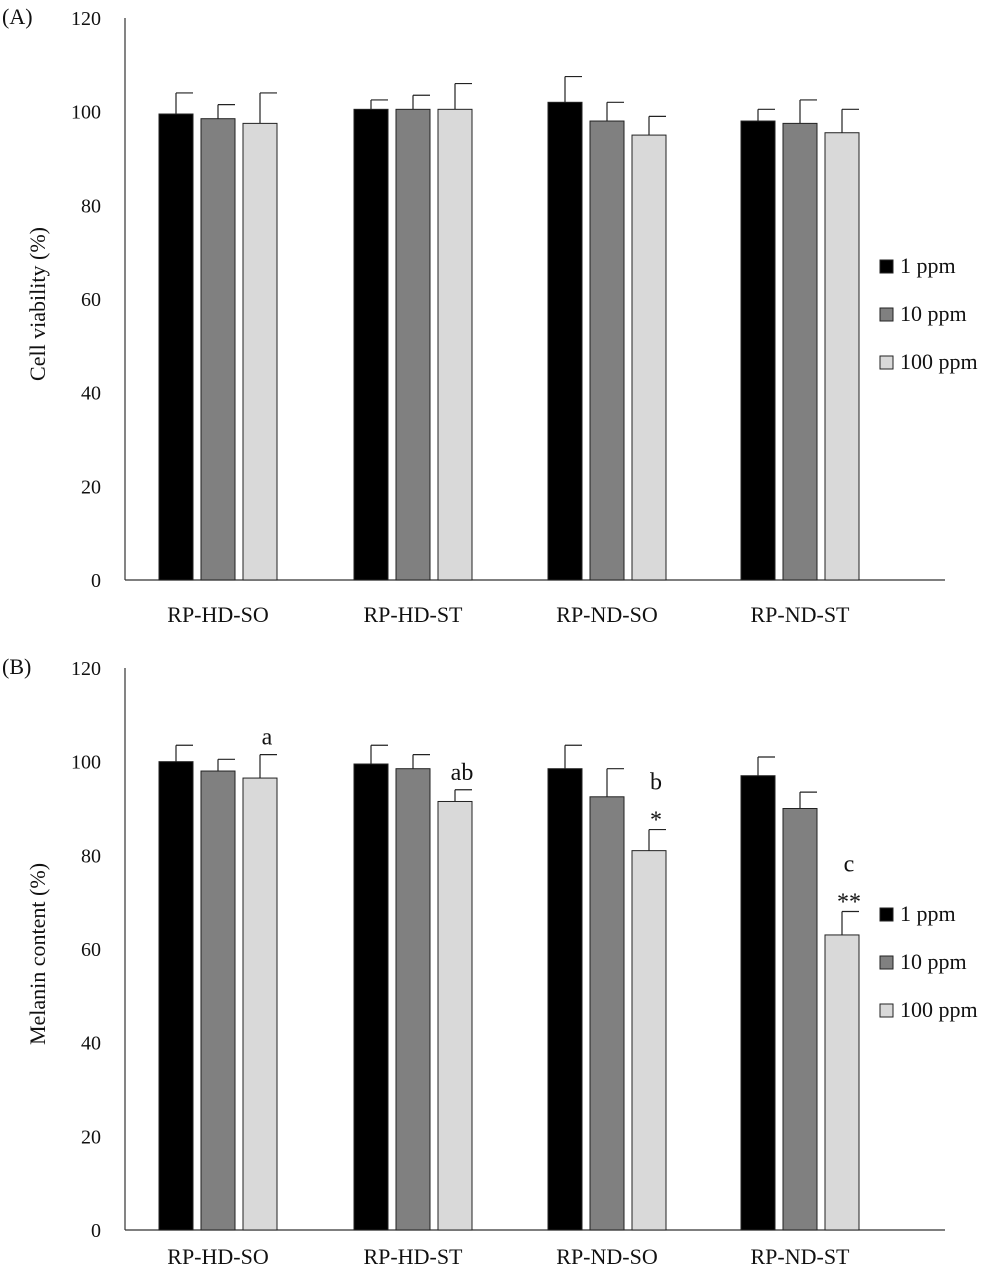  I want to click on significance-label: ab, so click(462, 773).